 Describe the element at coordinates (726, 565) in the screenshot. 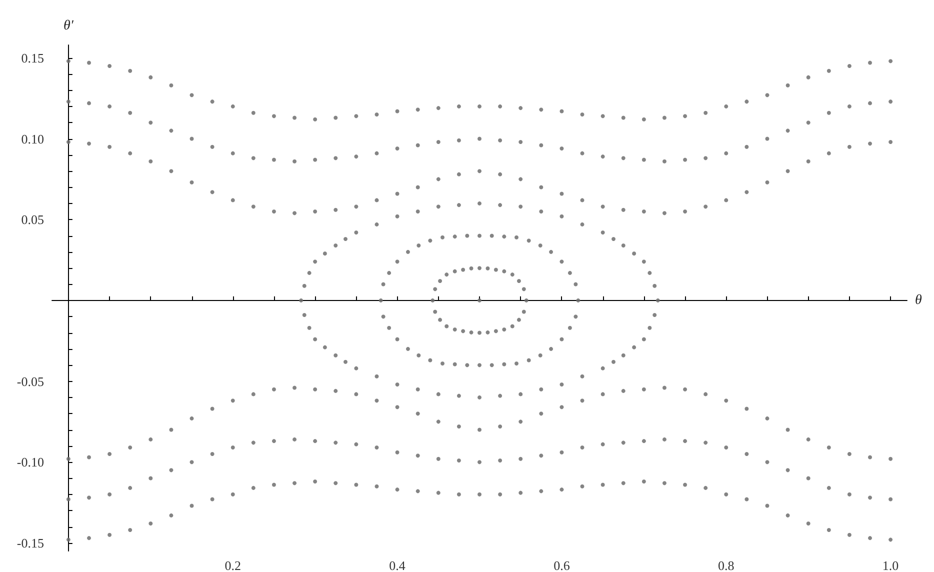

I see `x-tick-label: 0.8` at that location.